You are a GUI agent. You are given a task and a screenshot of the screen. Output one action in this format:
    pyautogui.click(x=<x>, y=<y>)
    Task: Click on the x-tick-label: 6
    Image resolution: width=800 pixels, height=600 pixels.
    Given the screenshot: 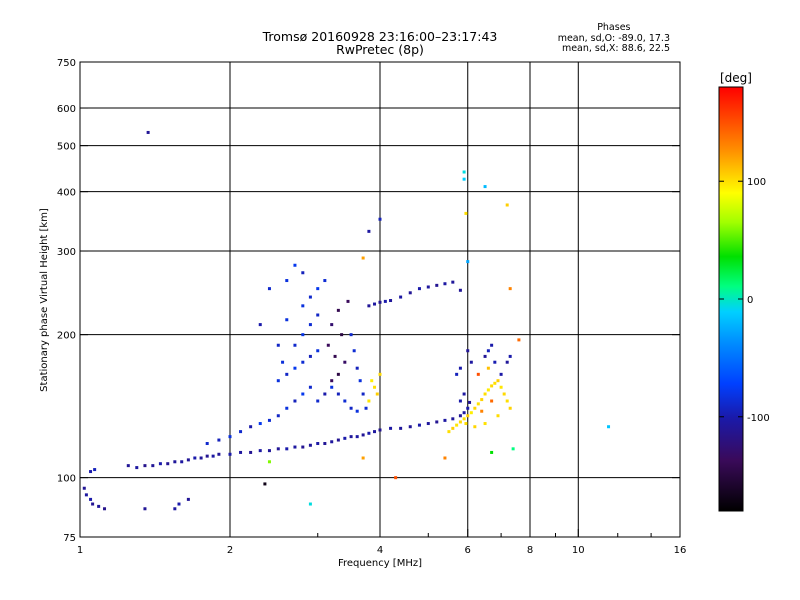 What is the action you would take?
    pyautogui.click(x=468, y=550)
    